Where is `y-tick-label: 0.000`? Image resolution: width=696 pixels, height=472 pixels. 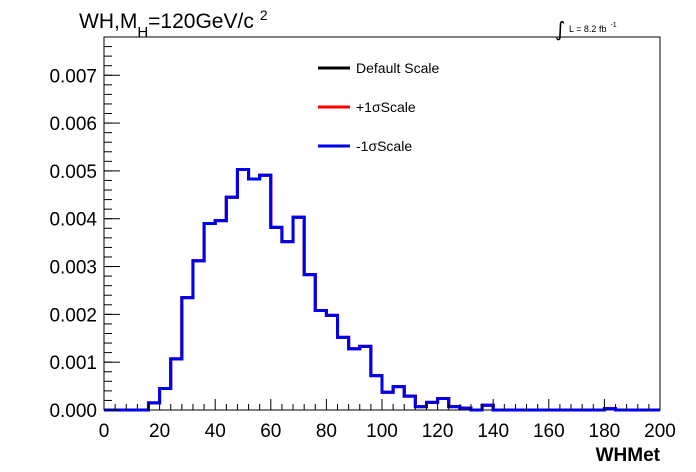
y-tick-label: 0.000 is located at coordinates (73, 411).